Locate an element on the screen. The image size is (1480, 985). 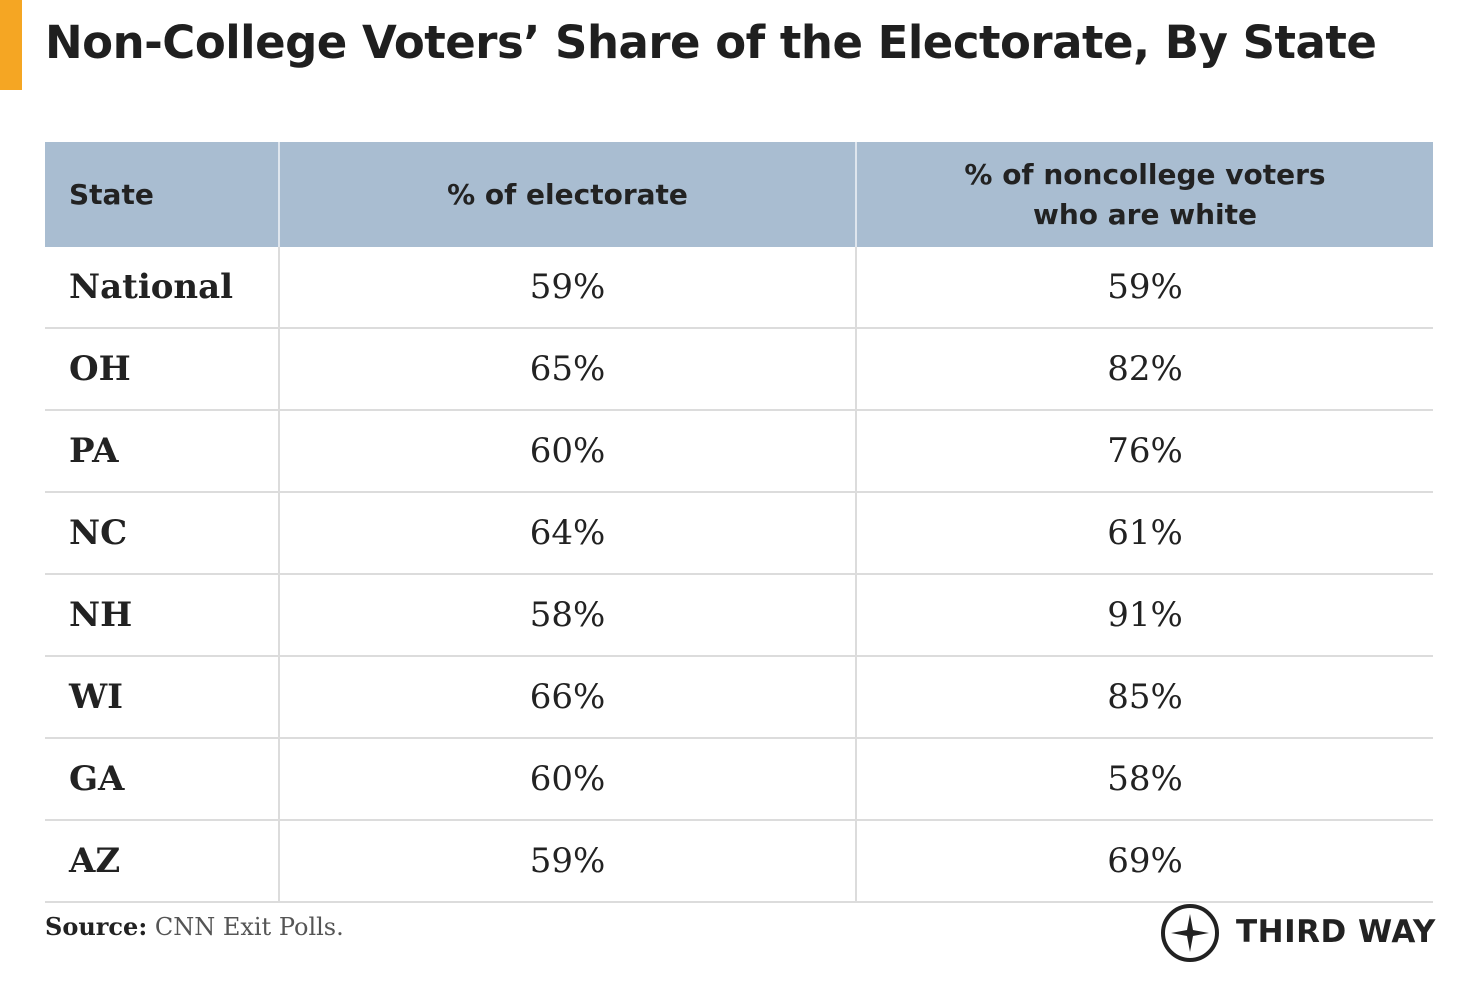
column-header: % of noncollege voters who are white is located at coordinates (1144, 194).